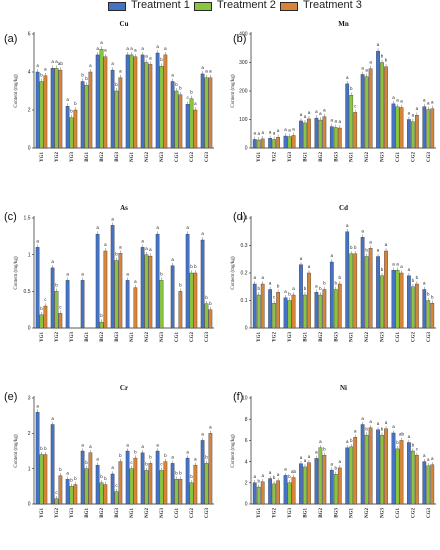 This screenshot has width=440, height=550. What do you see at coordinates (117, 157) in the screenshot?
I see `x-tick-label-cu-bg3: BG3` at bounding box center [117, 157].